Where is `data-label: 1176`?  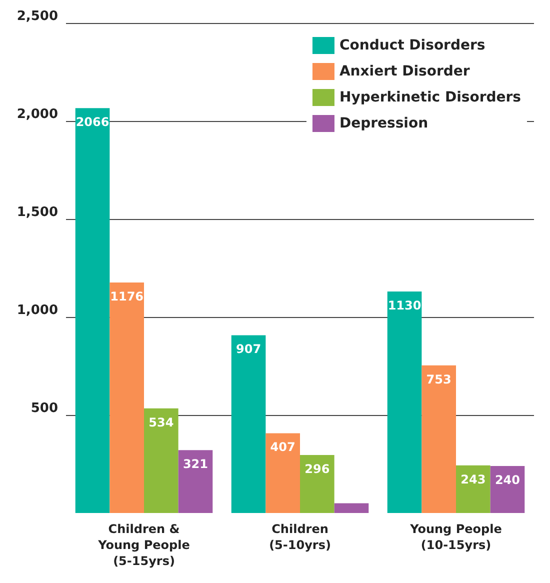
data-label: 1176 is located at coordinates (127, 297).